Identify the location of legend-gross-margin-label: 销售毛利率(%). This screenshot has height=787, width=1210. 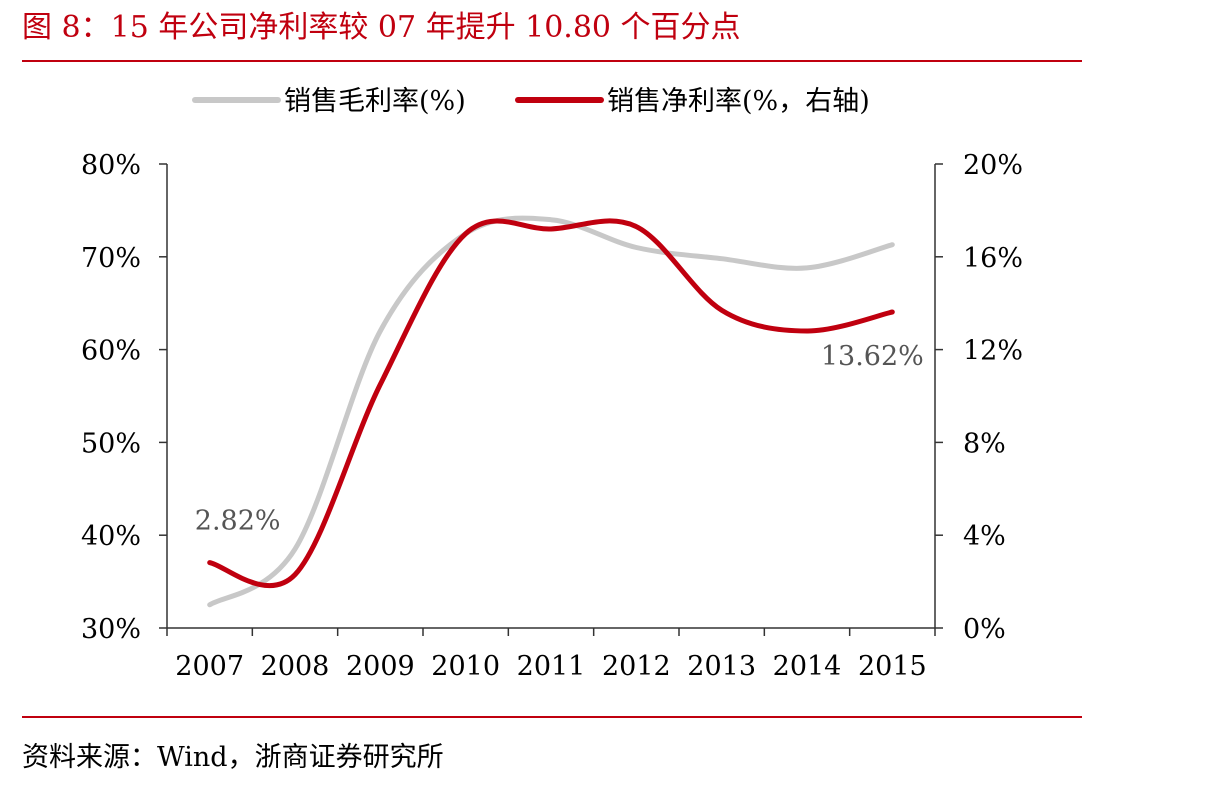
(375, 101).